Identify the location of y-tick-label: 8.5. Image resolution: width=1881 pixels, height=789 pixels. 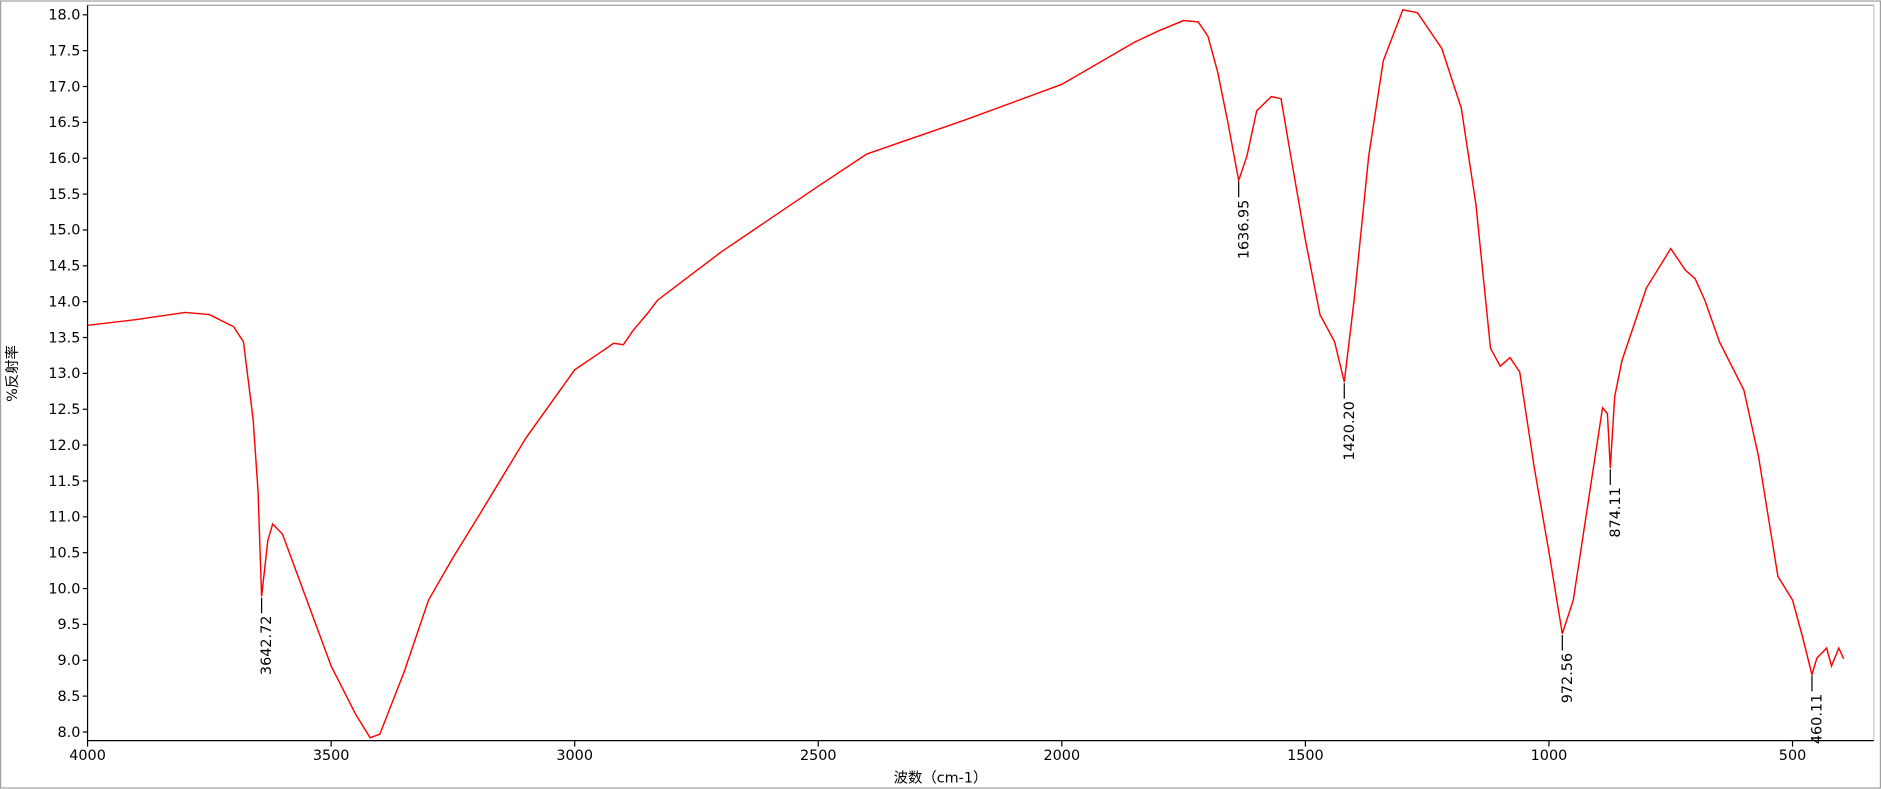
(68, 697).